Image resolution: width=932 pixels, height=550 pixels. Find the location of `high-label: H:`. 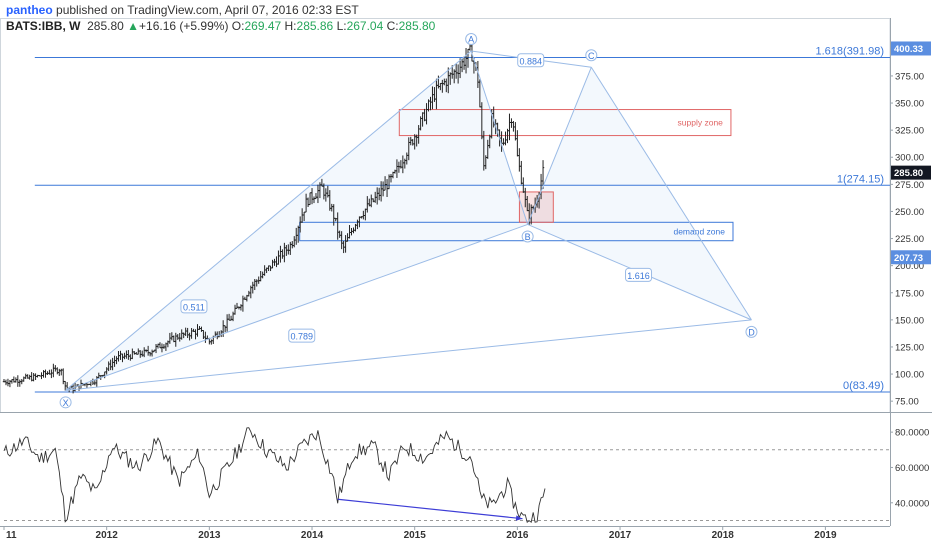

high-label: H: is located at coordinates (290, 26).